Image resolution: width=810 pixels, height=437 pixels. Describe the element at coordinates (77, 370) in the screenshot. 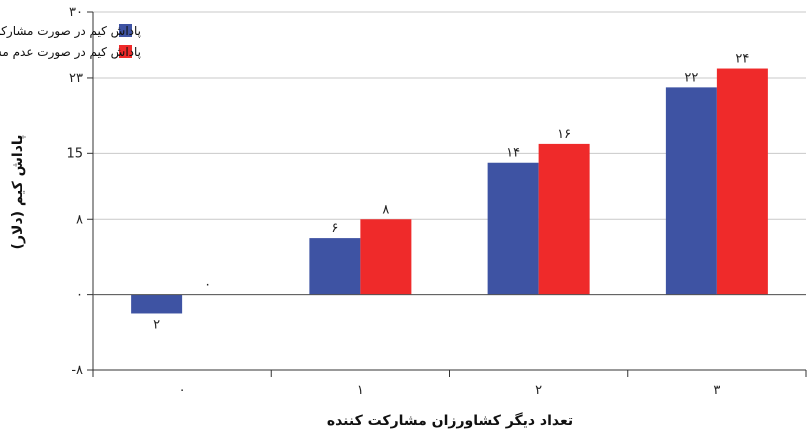

I see `y-tick-label: -۸` at that location.